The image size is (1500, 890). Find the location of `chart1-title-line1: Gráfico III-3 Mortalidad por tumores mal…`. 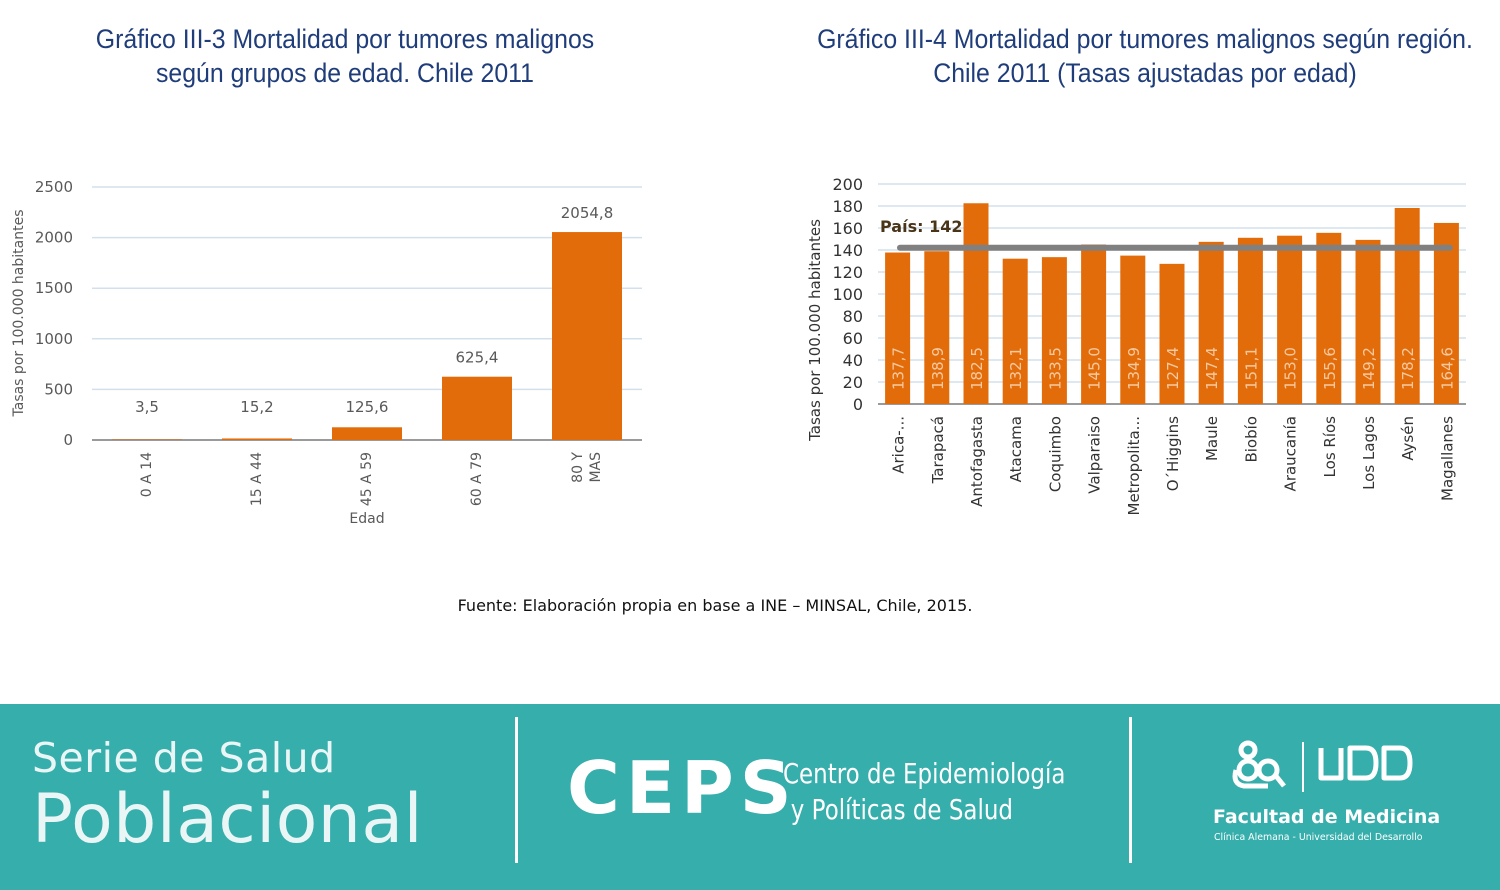

chart1-title-line1: Gráfico III-3 Mortalidad por tumores mal… is located at coordinates (345, 39).